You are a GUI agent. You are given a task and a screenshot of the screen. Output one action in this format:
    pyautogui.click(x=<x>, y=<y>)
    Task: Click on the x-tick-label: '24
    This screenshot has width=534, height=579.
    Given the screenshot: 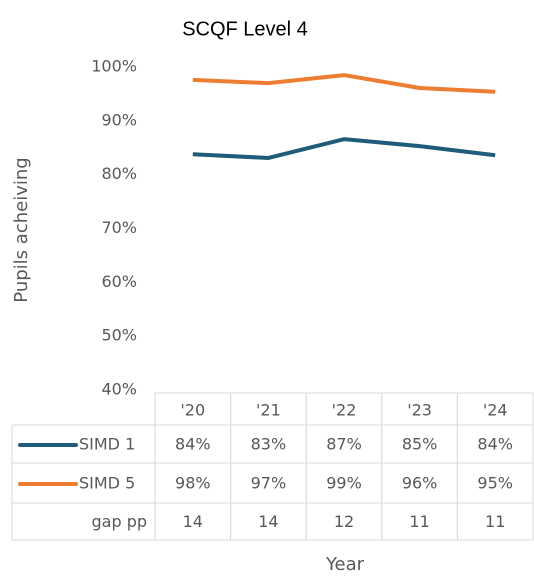 What is the action you would take?
    pyautogui.click(x=495, y=410)
    